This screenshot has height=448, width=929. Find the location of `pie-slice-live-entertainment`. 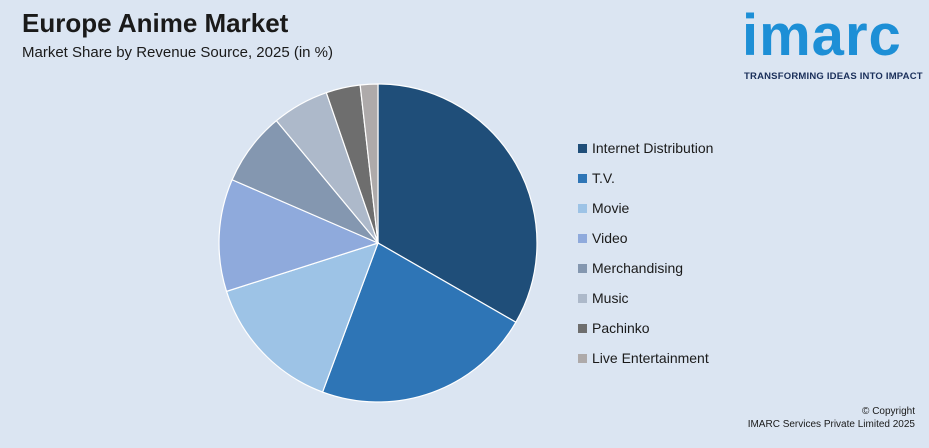

pie-slice-live-entertainment is located at coordinates (369, 163).